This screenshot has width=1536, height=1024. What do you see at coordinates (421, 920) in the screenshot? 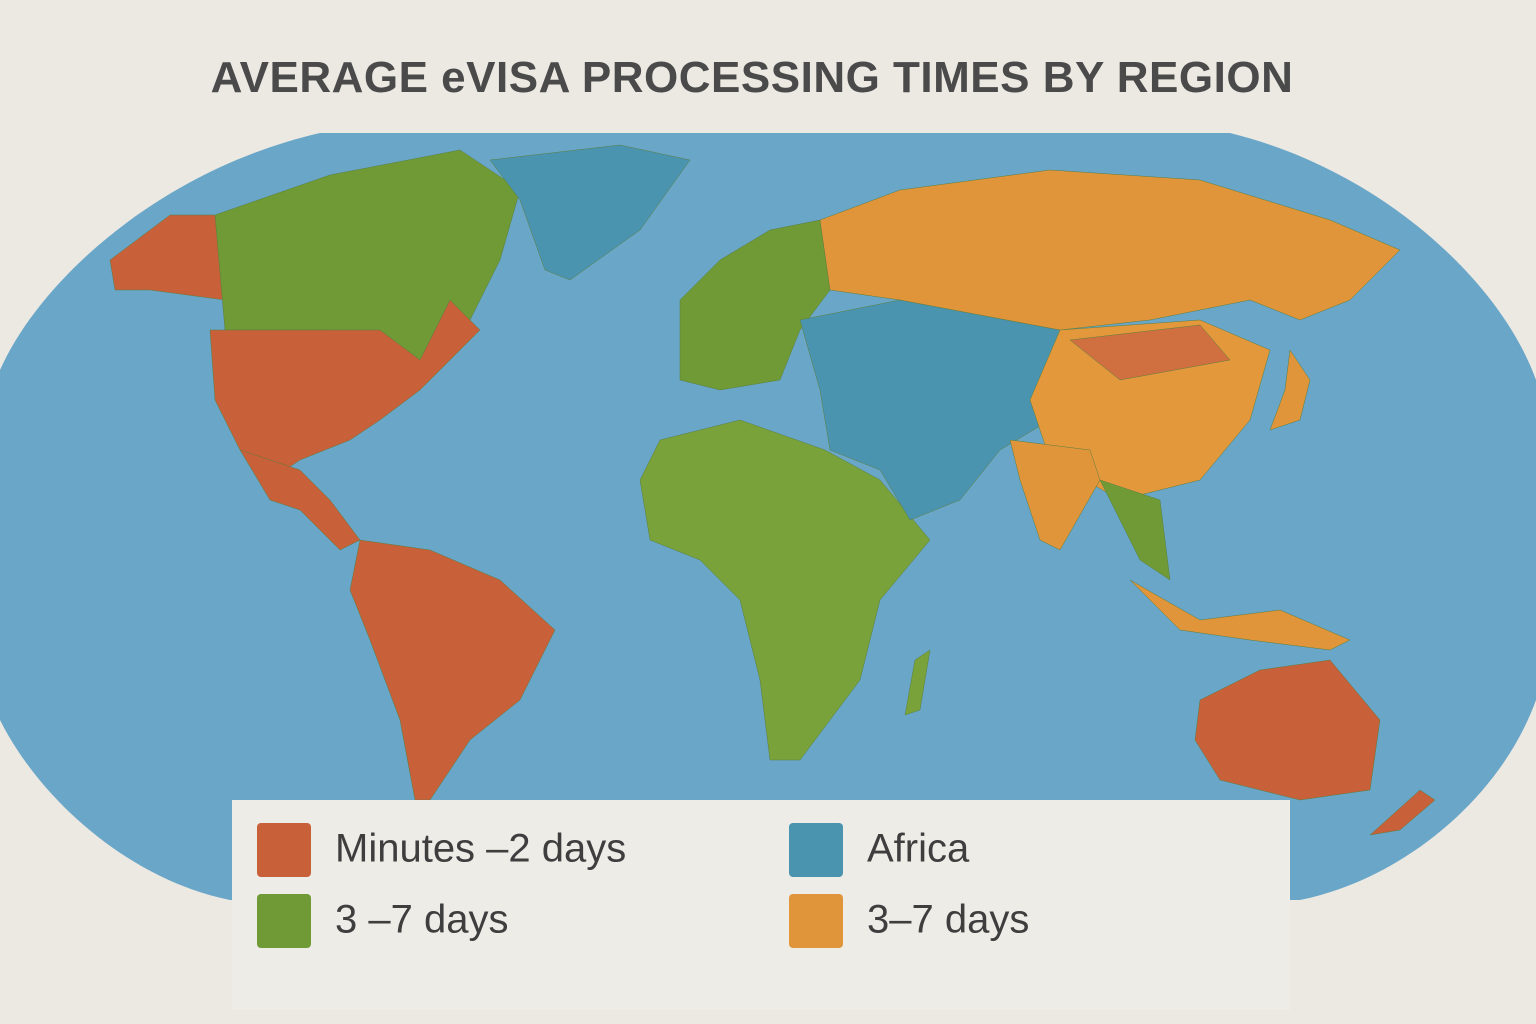
I see `legend-label: 3 –7 days` at bounding box center [421, 920].